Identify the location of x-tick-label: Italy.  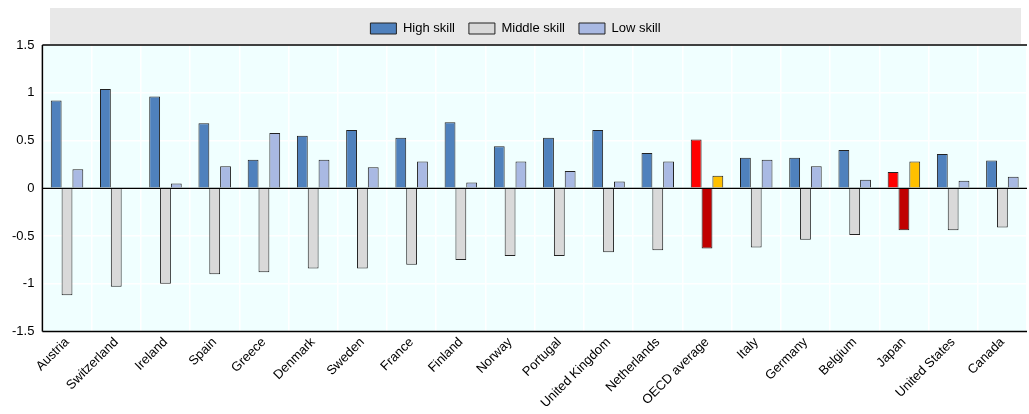
(747, 347).